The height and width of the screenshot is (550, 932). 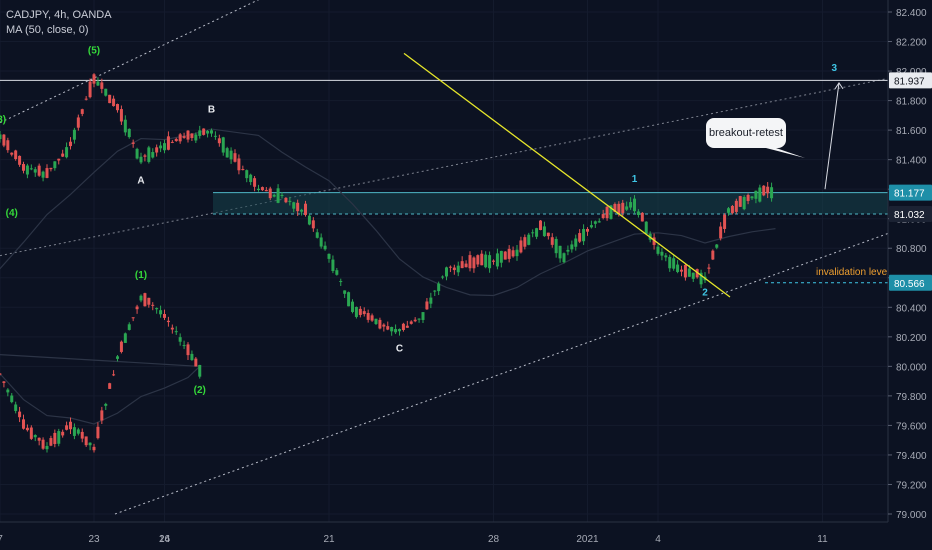 I want to click on wave-label: (2), so click(x=200, y=390).